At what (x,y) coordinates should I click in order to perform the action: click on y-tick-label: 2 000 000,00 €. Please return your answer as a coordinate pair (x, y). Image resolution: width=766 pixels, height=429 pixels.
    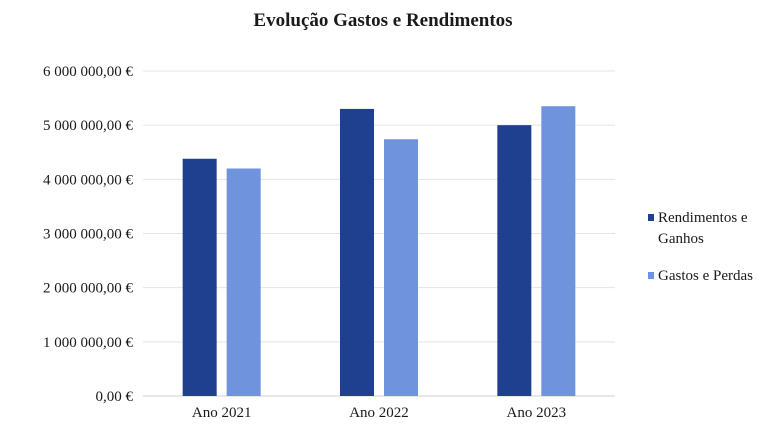
    Looking at the image, I should click on (88, 289).